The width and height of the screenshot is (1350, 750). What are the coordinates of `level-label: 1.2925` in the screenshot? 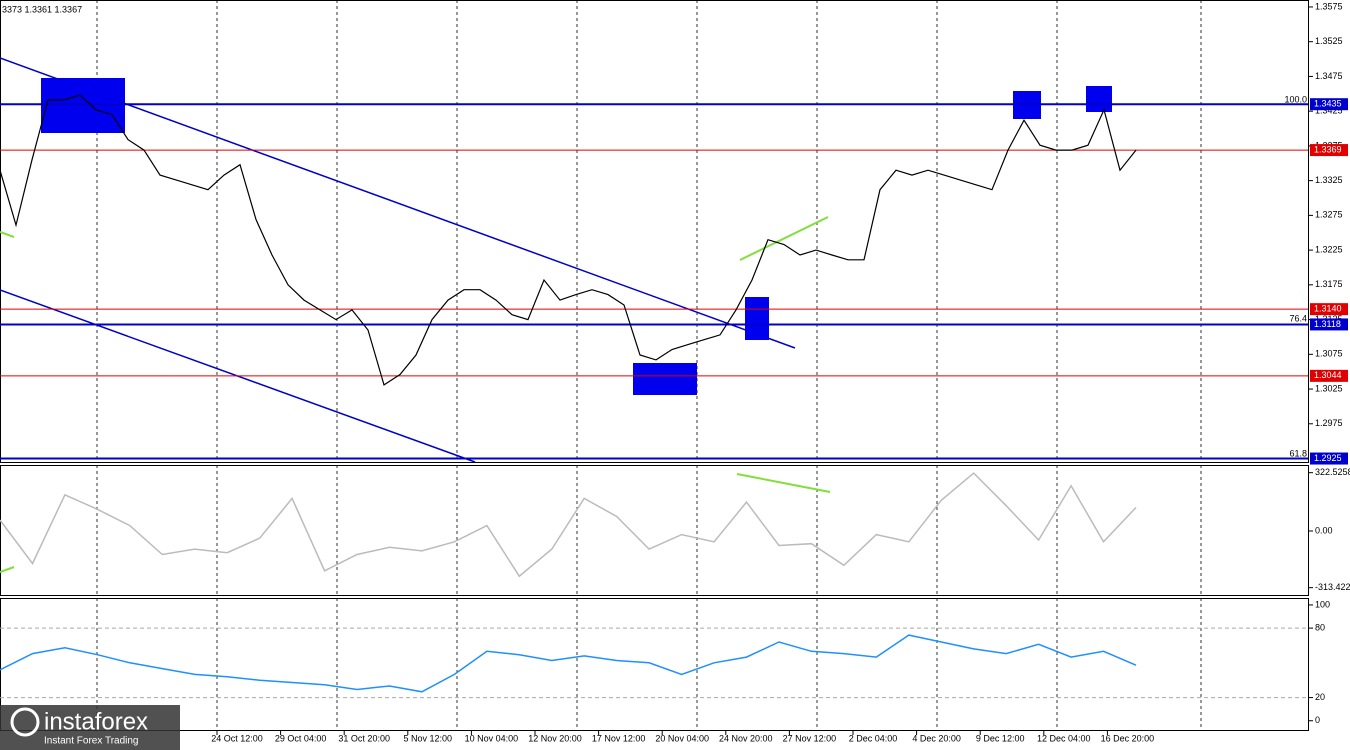 It's located at (1328, 458).